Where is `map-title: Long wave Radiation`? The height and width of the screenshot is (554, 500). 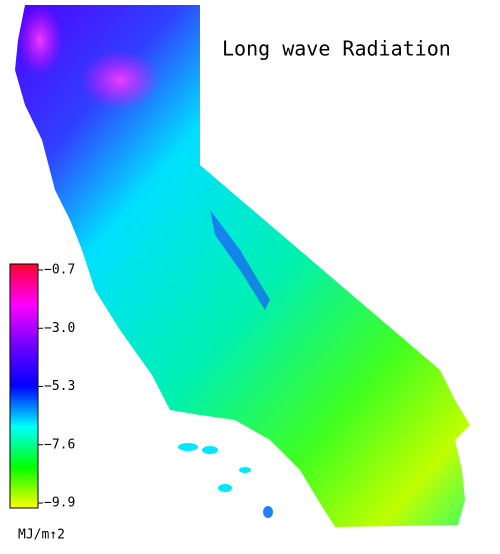
map-title: Long wave Radiation is located at coordinates (336, 49).